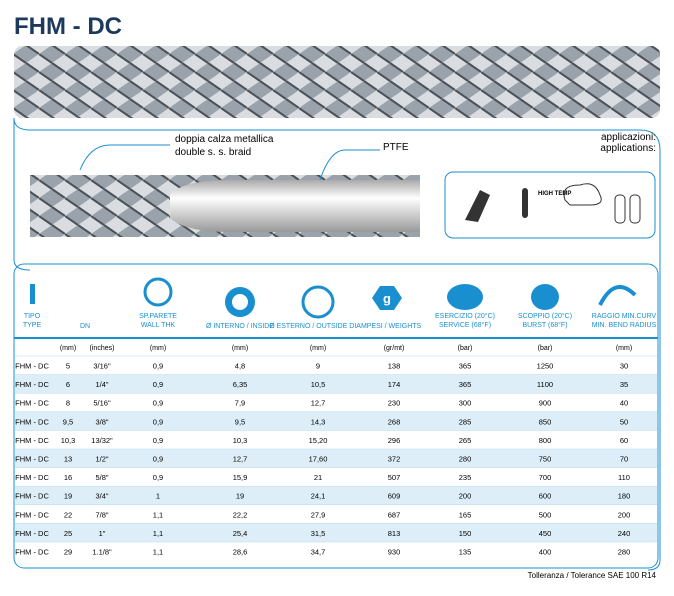 This screenshot has height=596, width=674. What do you see at coordinates (32, 316) in the screenshot?
I see `column-header: TIPO` at bounding box center [32, 316].